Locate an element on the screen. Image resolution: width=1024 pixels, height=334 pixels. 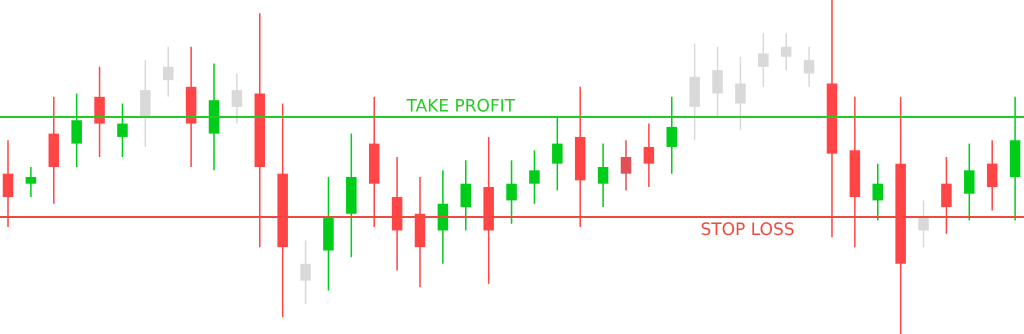
ref-line-label: TAKE PROFIT is located at coordinates (461, 105).